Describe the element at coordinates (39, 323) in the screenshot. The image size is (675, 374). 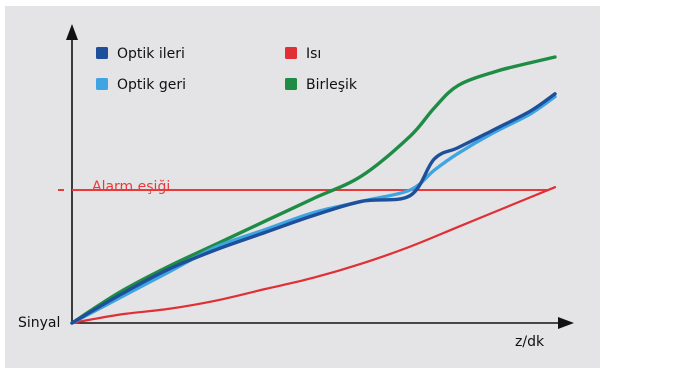
I see `y-axis-label: Sinyal` at that location.